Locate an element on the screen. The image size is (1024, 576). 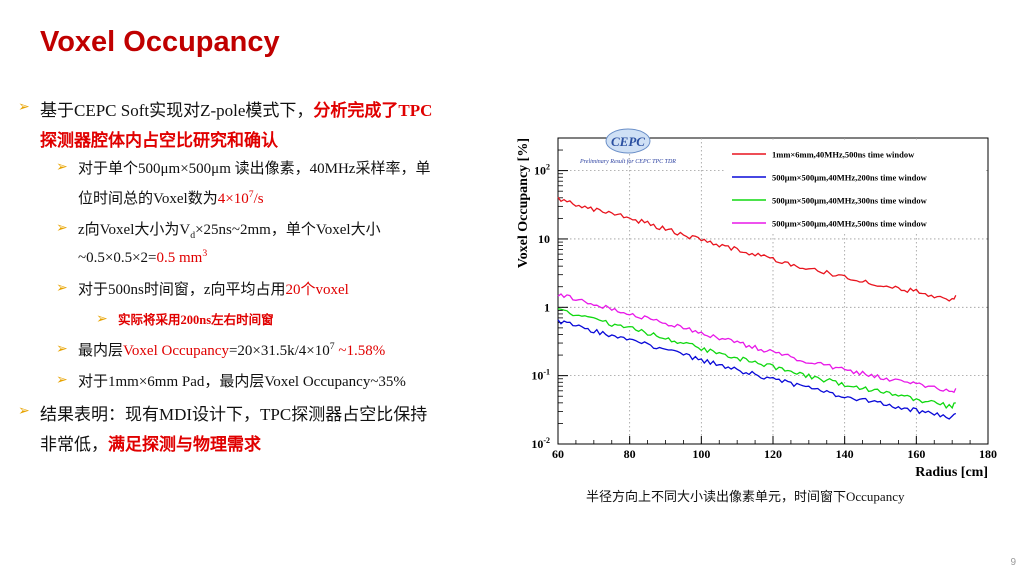
y-axis-title: Voxel Occupancy [%] is located at coordinates (523, 203).